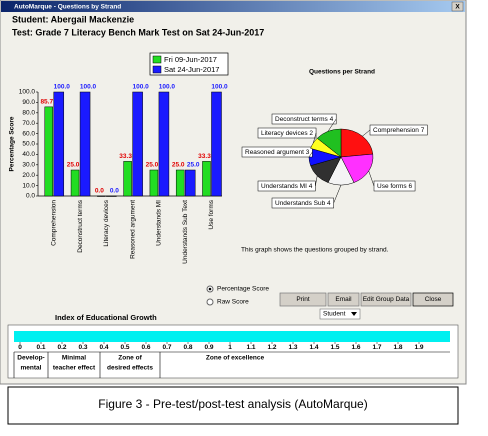 This screenshot has height=436, width=488. What do you see at coordinates (159, 223) in the screenshot?
I see `x-tick-label: Understands MI` at bounding box center [159, 223].